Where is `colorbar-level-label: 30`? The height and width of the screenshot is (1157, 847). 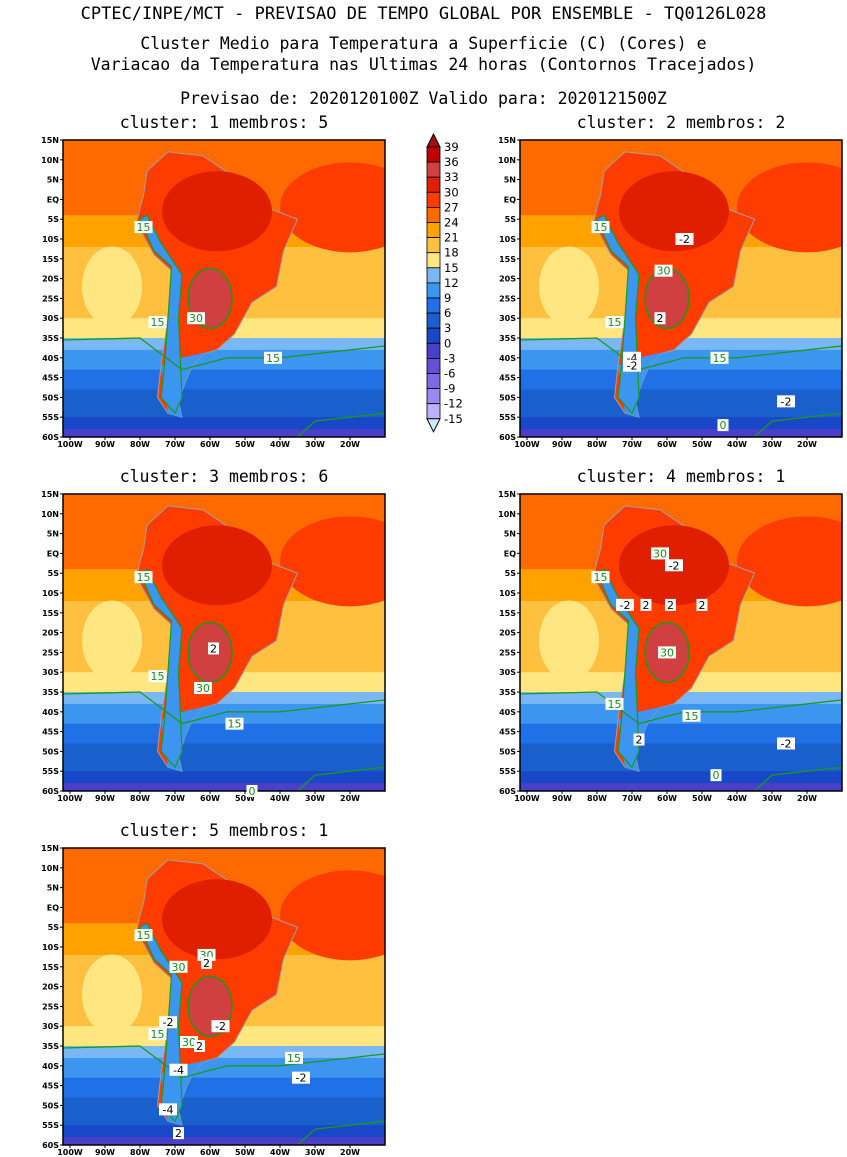
colorbar-level-label: 30 is located at coordinates (451, 192).